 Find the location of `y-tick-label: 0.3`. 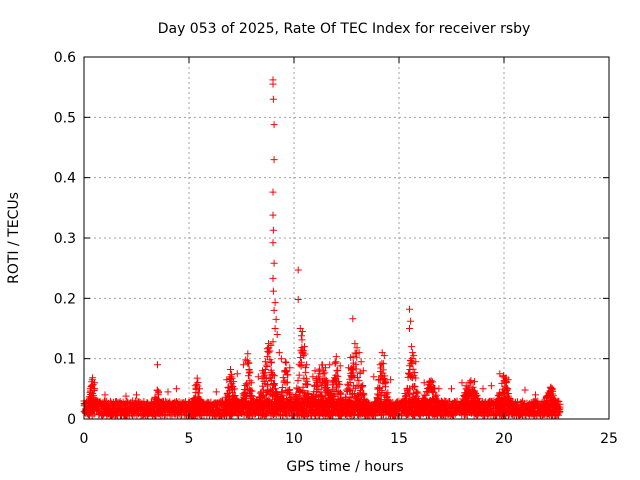

y-tick-label: 0.3 is located at coordinates (65, 239).